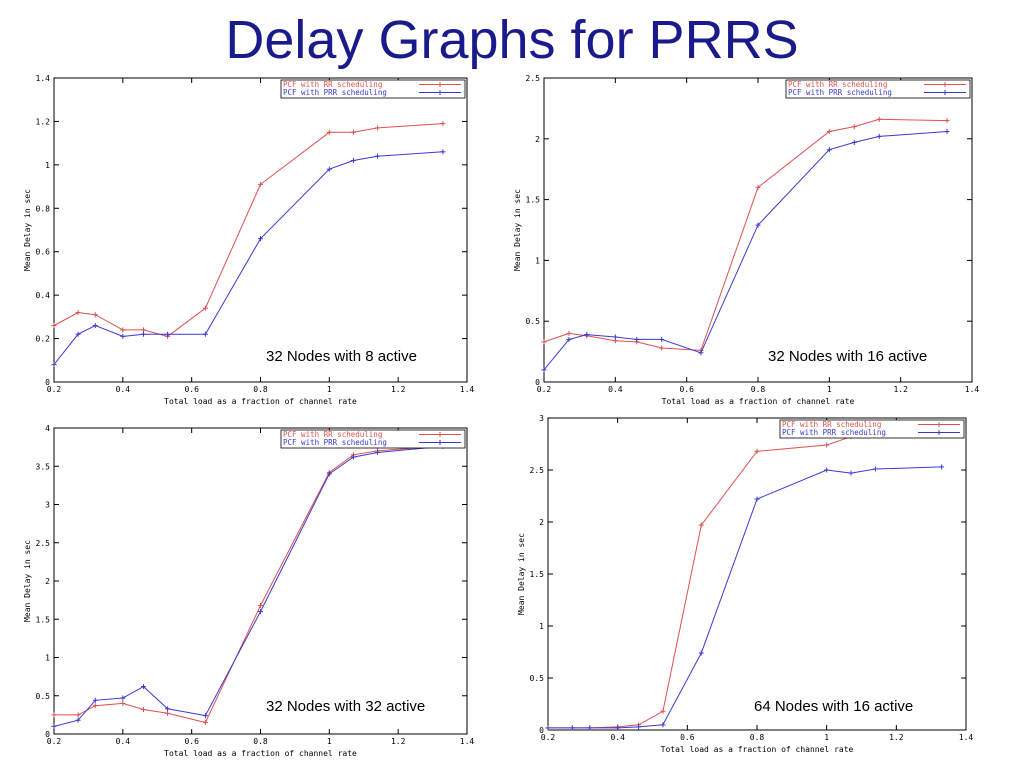 The width and height of the screenshot is (1024, 768). Describe the element at coordinates (47, 734) in the screenshot. I see `y-tick-label: 0` at that location.